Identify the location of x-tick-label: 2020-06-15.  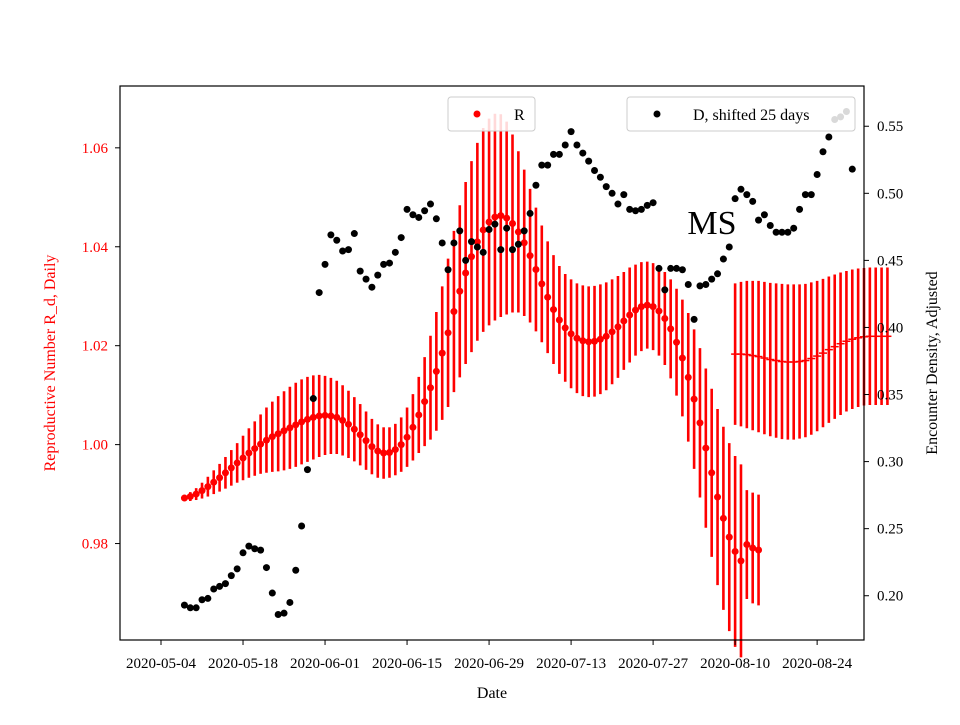
(407, 664).